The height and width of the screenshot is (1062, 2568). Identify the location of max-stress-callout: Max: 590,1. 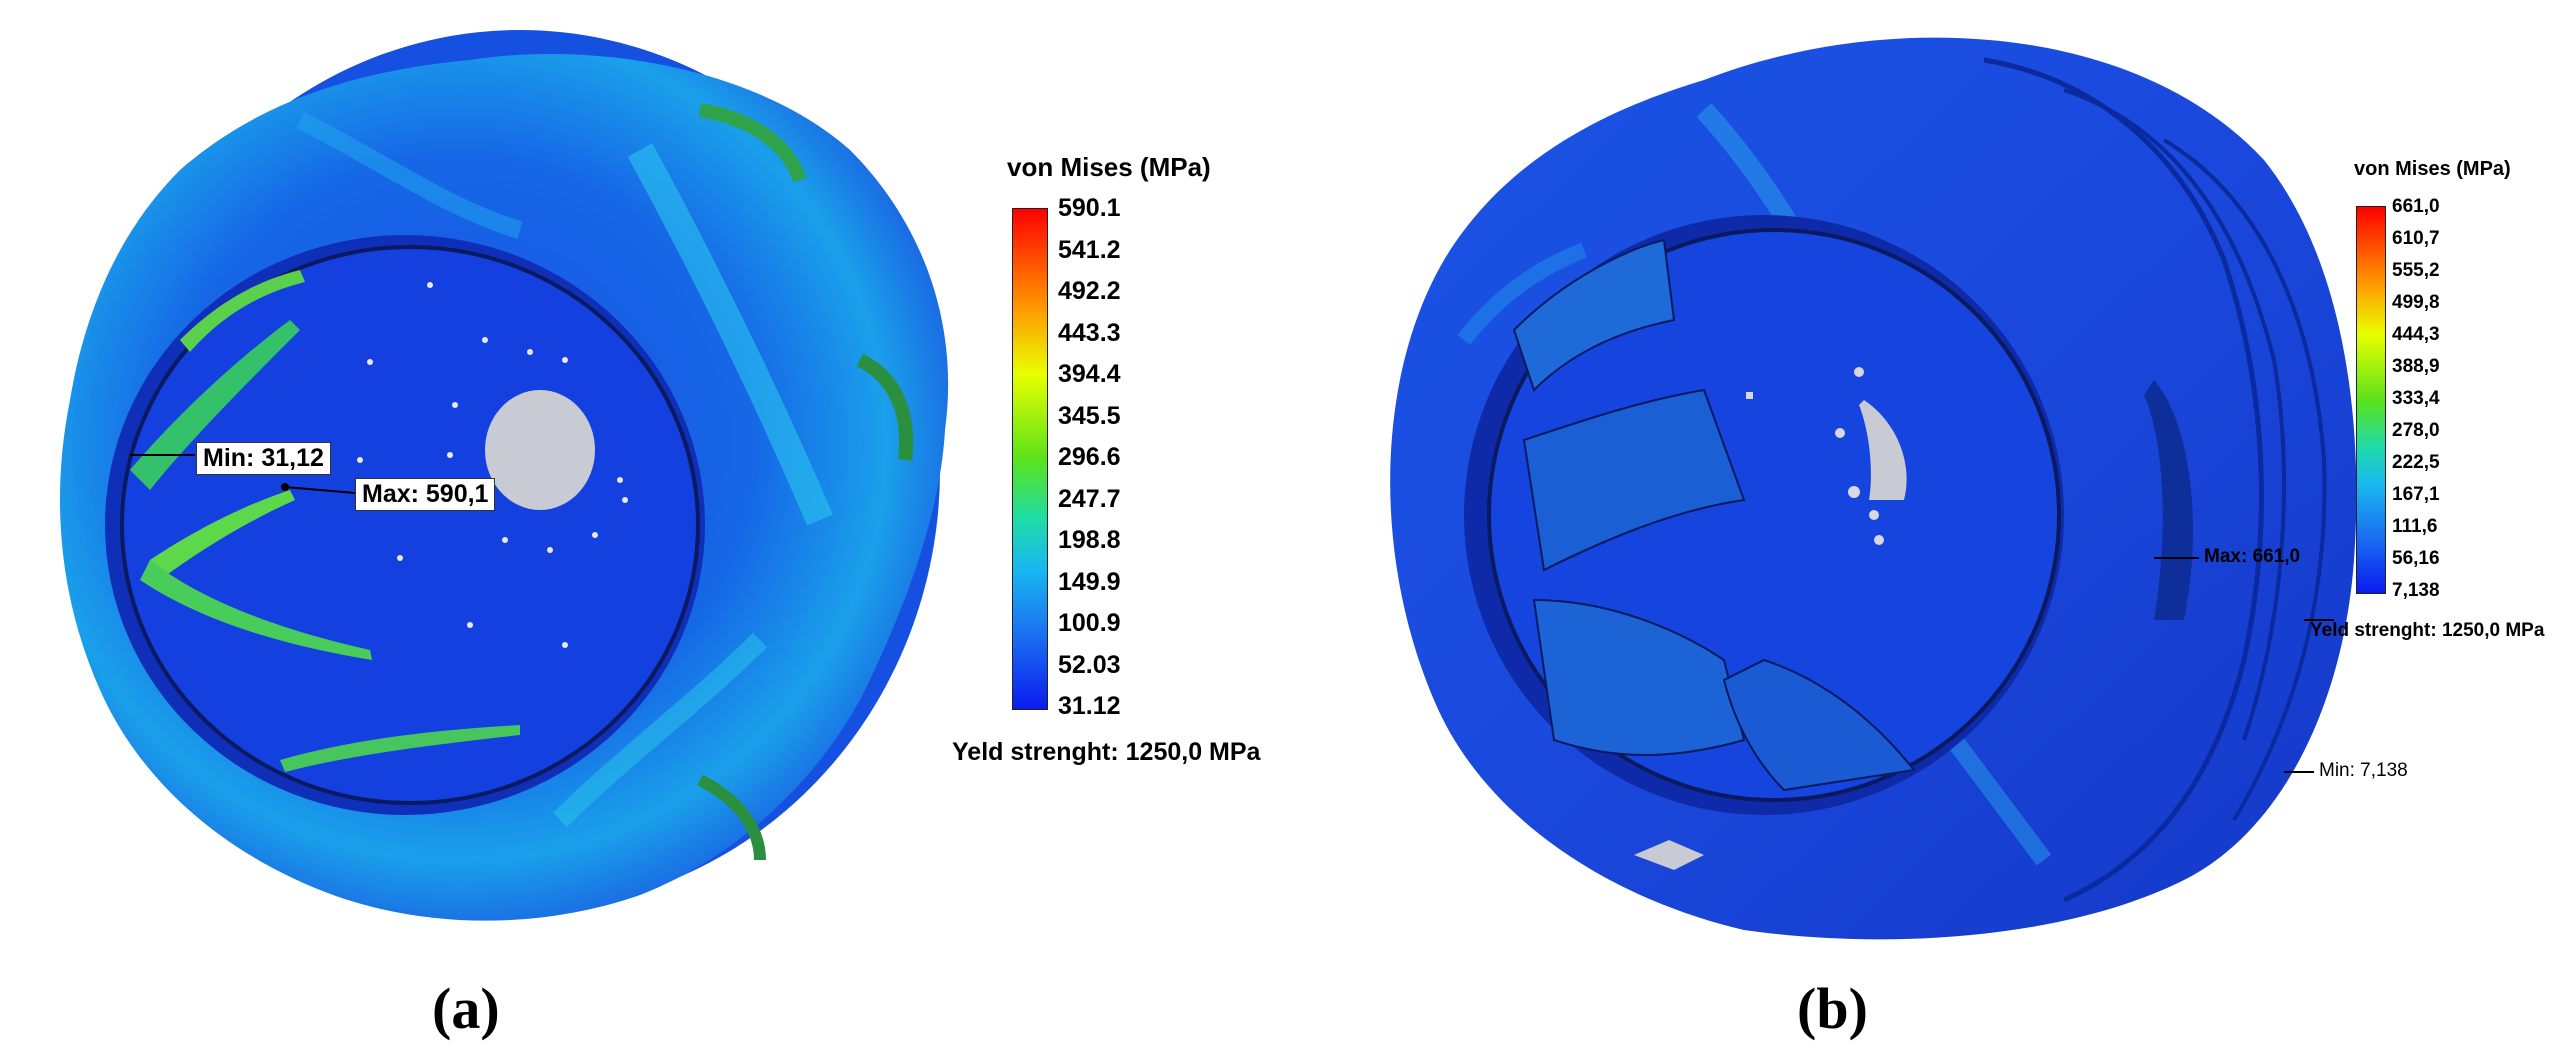
(425, 494).